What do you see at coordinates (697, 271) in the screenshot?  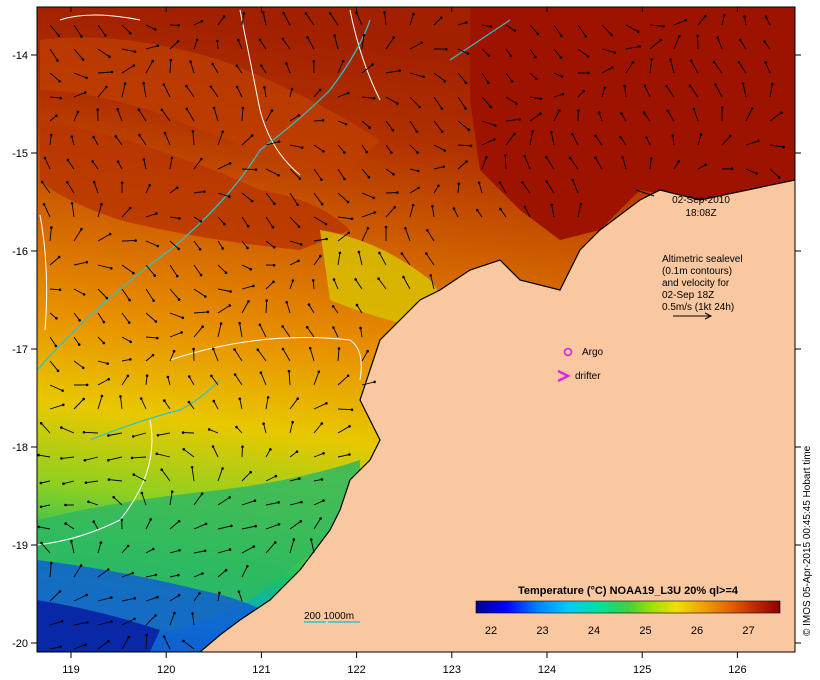 I see `altimetry-line2: (0.1m contours)` at bounding box center [697, 271].